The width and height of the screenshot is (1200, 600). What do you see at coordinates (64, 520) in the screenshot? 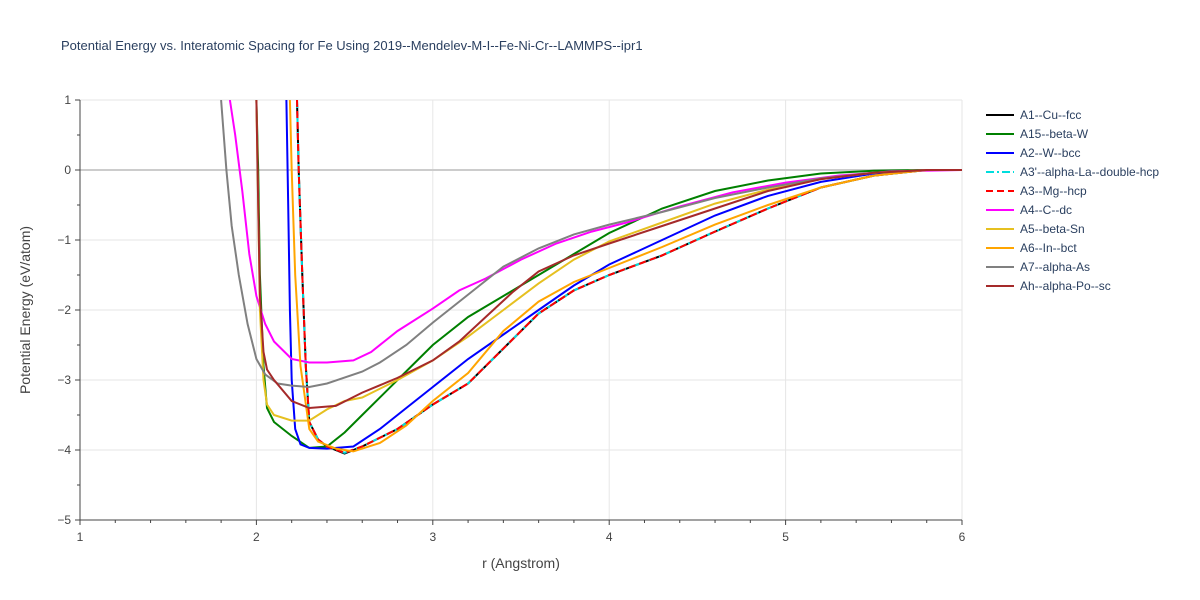
I see `y-tick-label: −5` at bounding box center [64, 520].